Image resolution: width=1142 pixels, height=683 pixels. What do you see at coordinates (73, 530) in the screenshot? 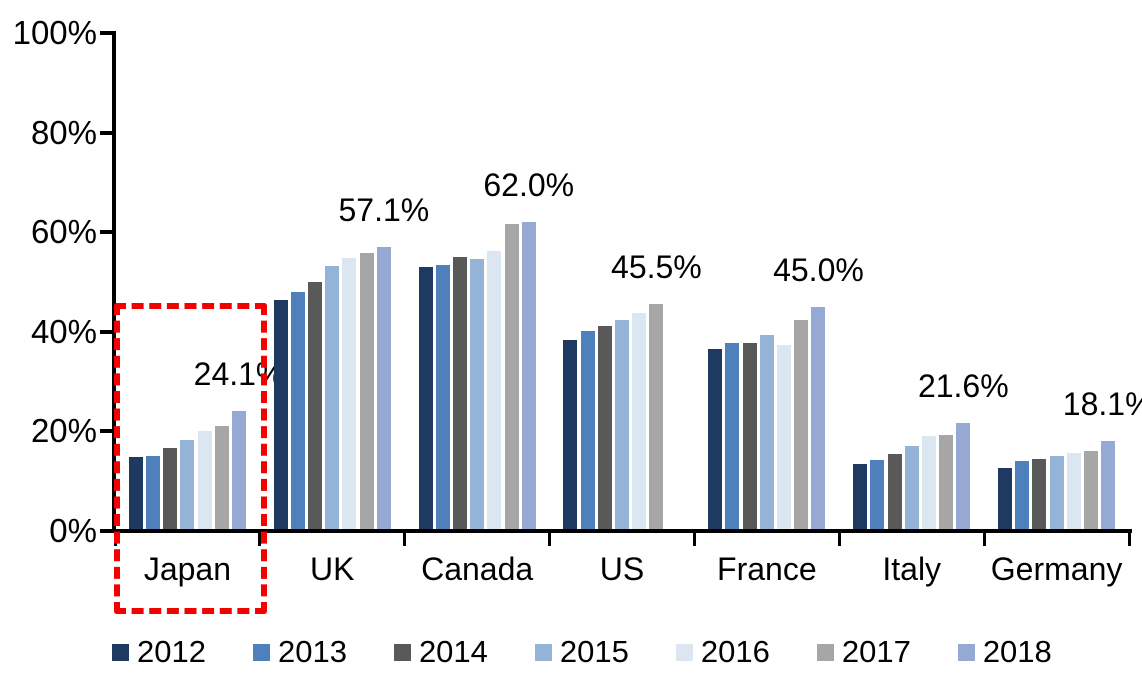
I see `y-axis-tick-label: 0%` at bounding box center [73, 530].